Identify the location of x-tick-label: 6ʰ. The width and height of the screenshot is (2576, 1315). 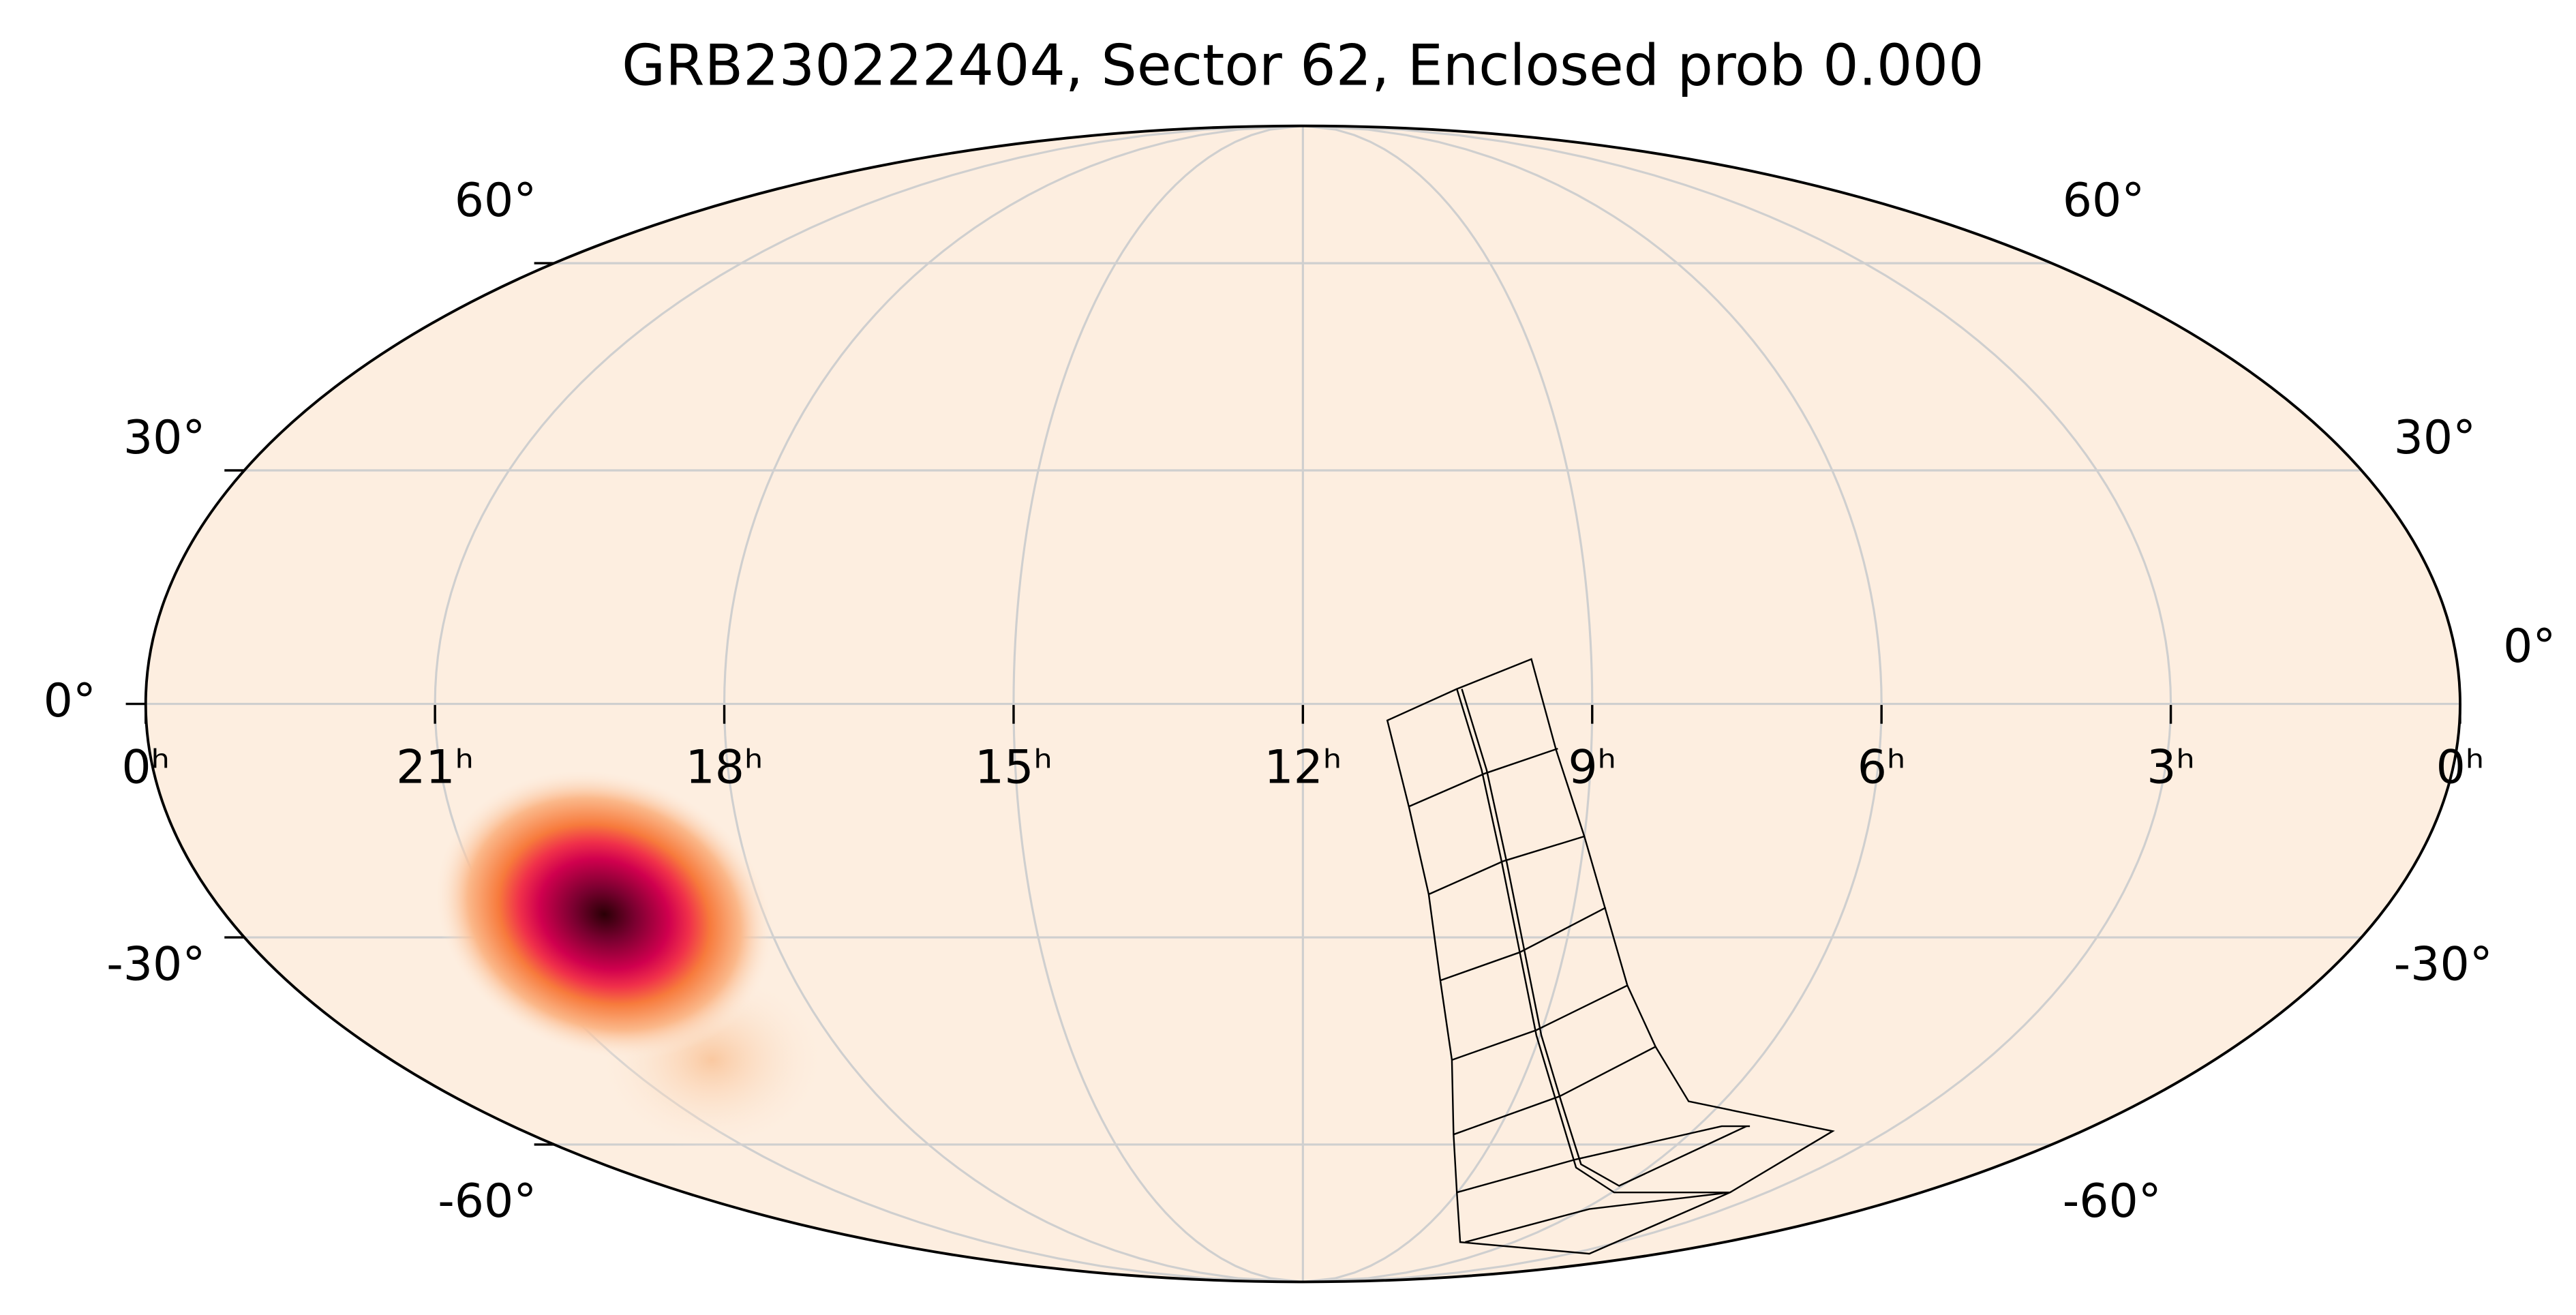
(1882, 767).